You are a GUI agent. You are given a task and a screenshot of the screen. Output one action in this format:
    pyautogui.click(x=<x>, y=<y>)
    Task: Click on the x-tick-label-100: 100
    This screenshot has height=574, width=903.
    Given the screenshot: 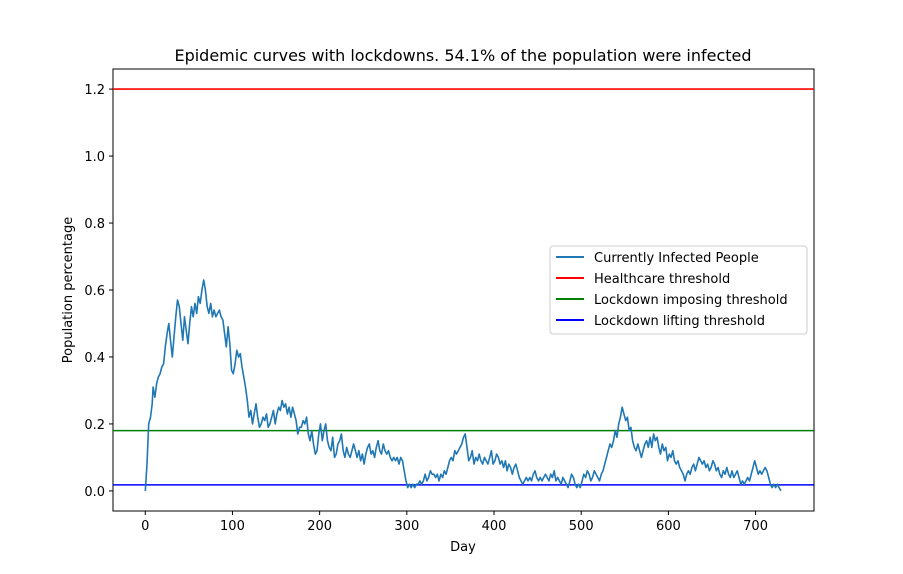 What is the action you would take?
    pyautogui.click(x=232, y=526)
    